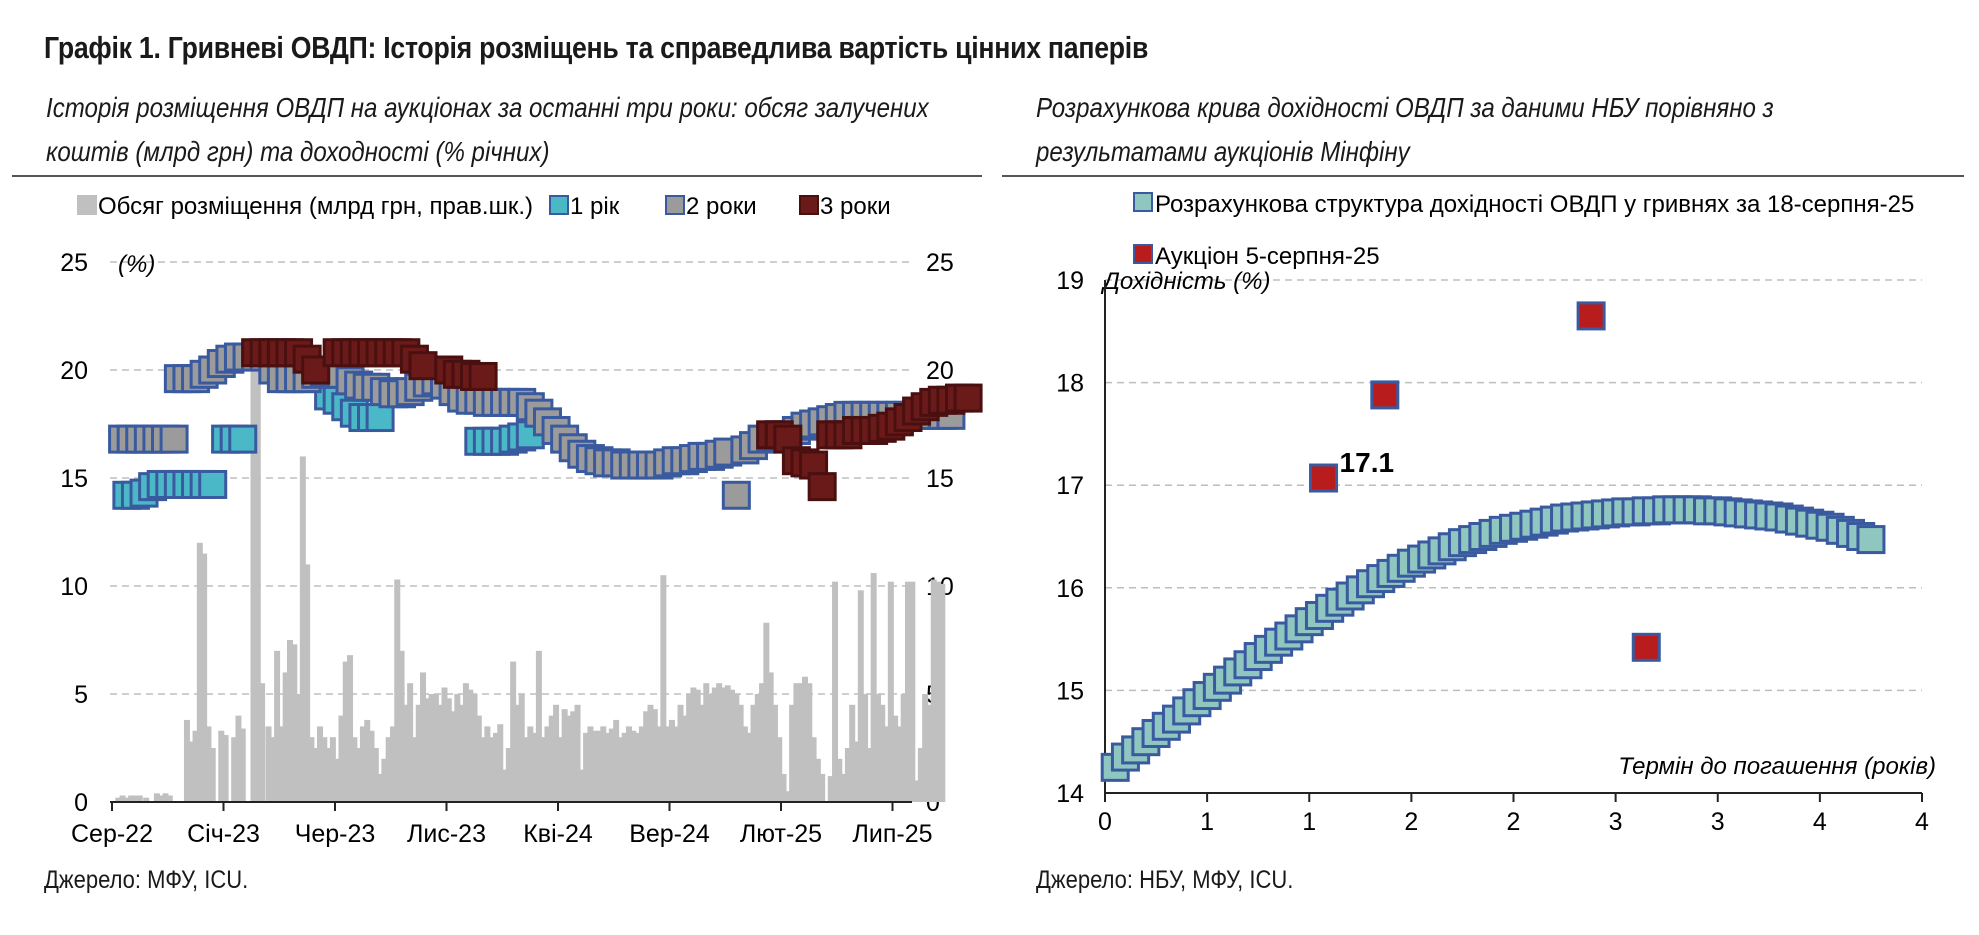 Image resolution: width=1979 pixels, height=935 pixels. I want to click on y-tick-label: 25, so click(74, 263).